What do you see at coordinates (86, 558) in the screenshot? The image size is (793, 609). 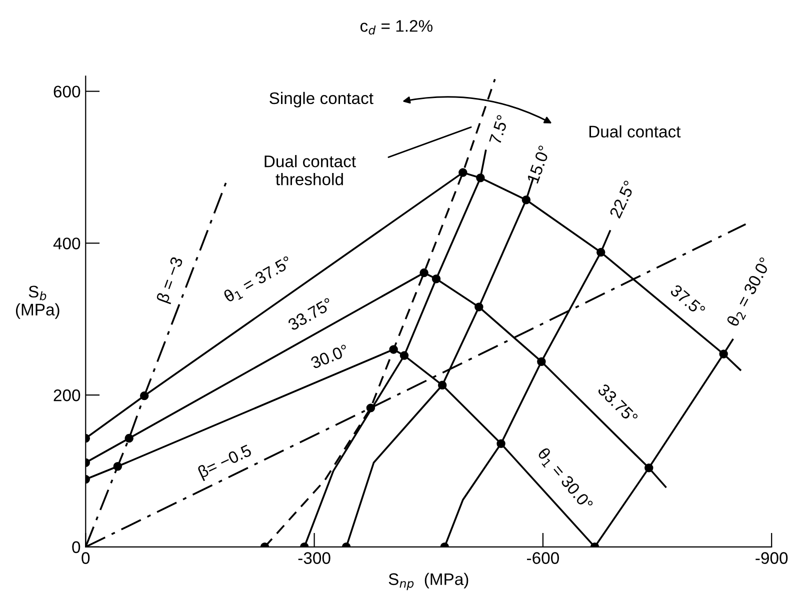 I see `x-tick-label: 0` at bounding box center [86, 558].